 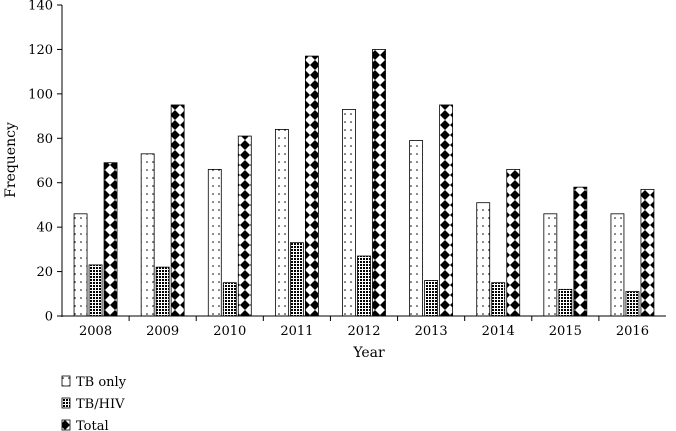 I want to click on y-tick-label: 20, so click(x=44, y=272).